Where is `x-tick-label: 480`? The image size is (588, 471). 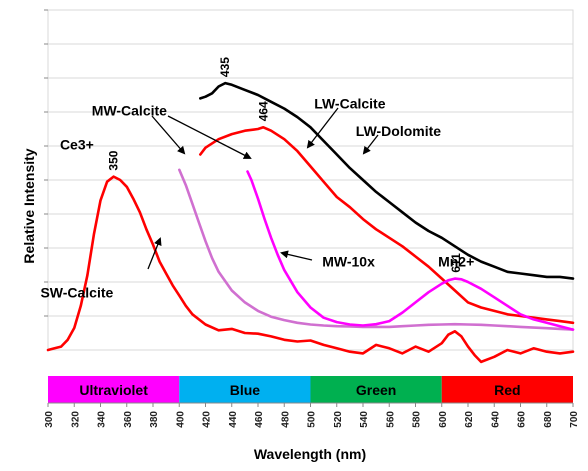
x-tick-label: 480 is located at coordinates (285, 419).